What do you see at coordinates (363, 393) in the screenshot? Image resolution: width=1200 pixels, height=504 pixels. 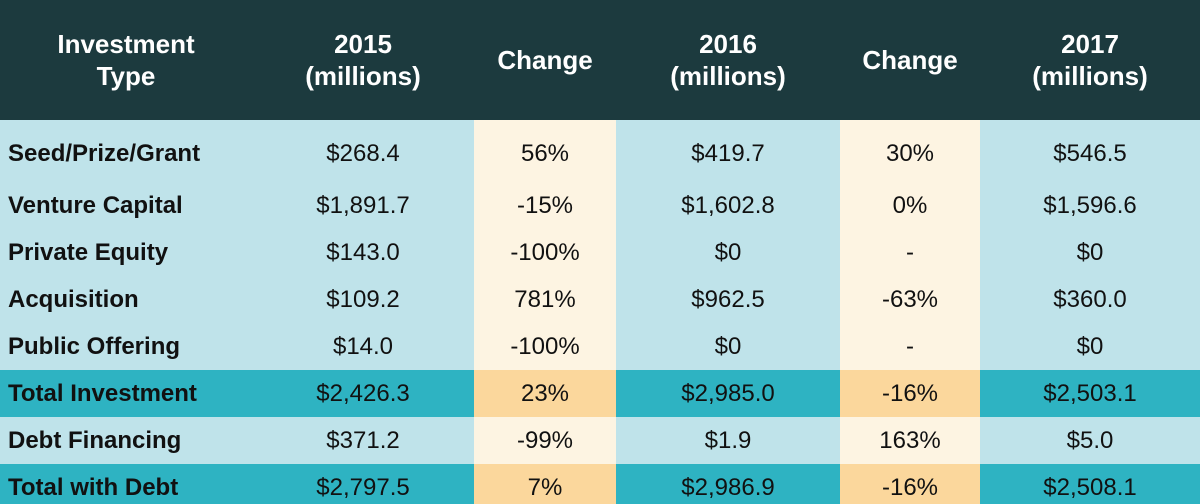 I see `cell-2015: $2,426.3` at bounding box center [363, 393].